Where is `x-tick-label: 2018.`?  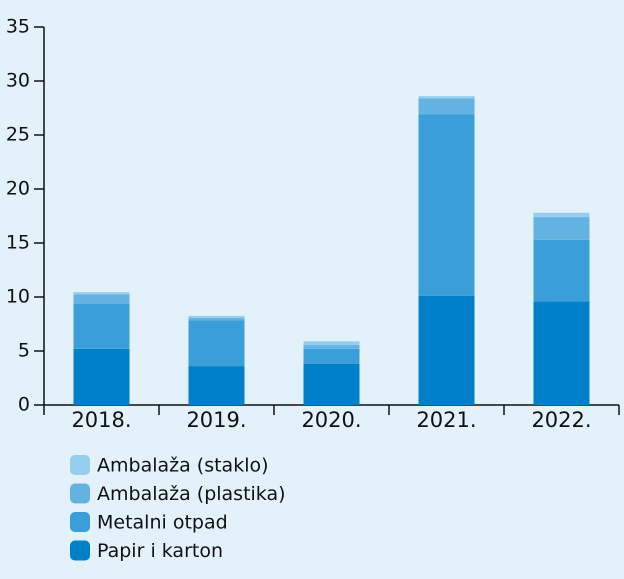 x-tick-label: 2018. is located at coordinates (101, 420).